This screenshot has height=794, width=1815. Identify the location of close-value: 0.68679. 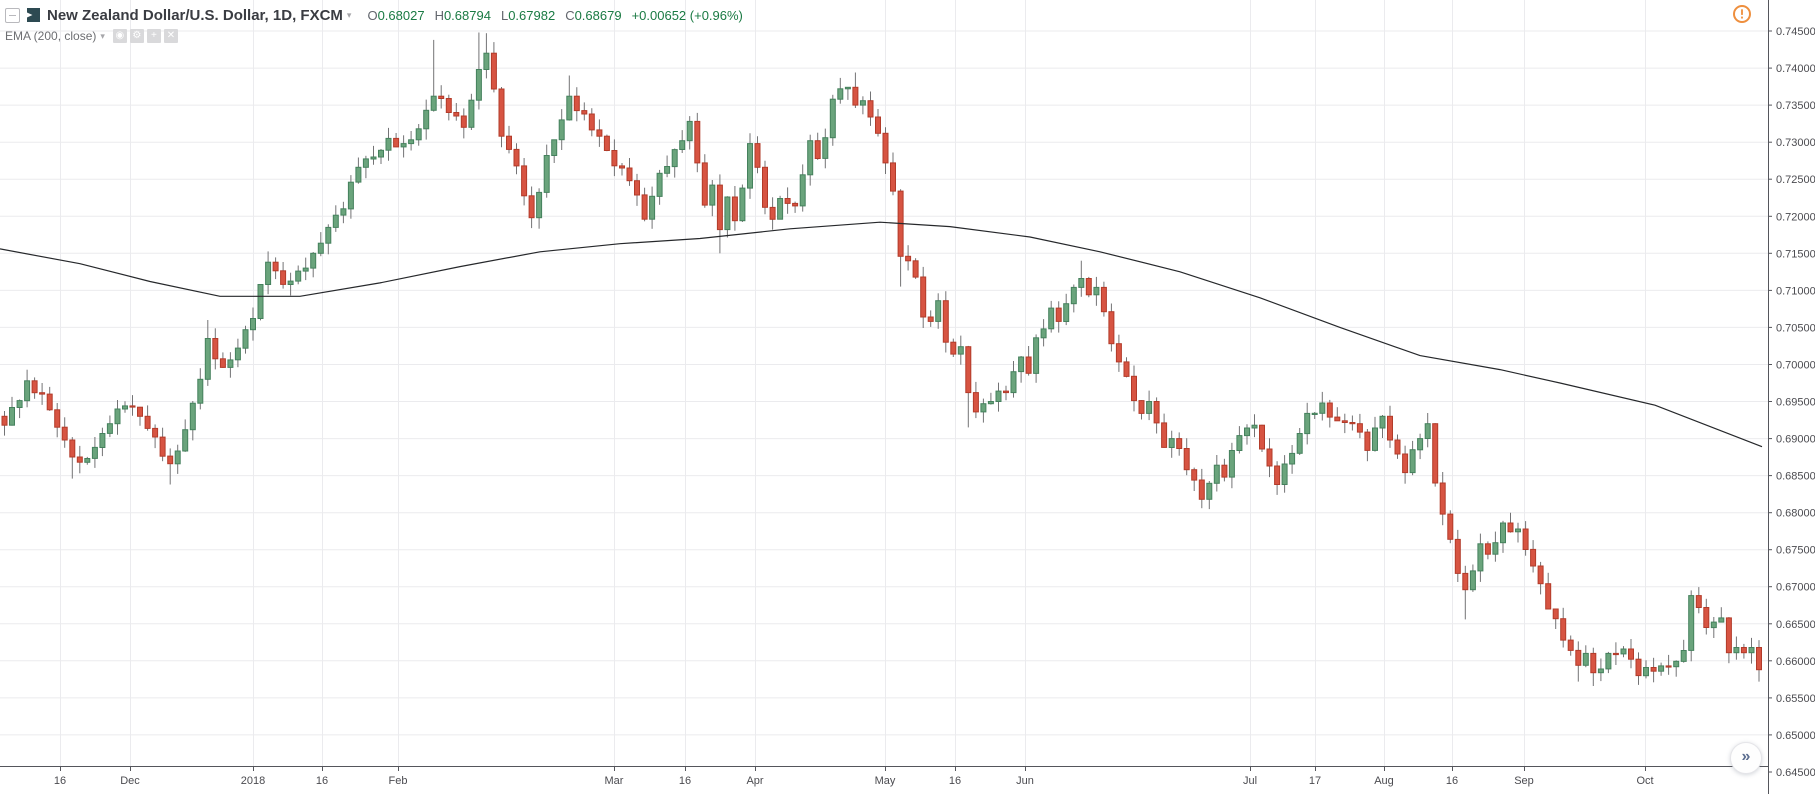
(598, 15).